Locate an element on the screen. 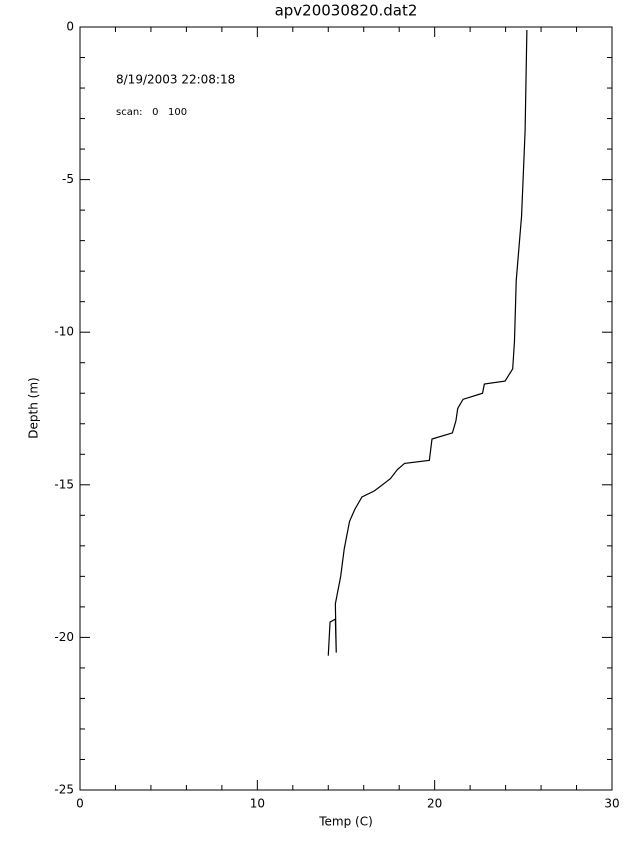 The height and width of the screenshot is (844, 640). x-tick-label: 20 is located at coordinates (434, 804).